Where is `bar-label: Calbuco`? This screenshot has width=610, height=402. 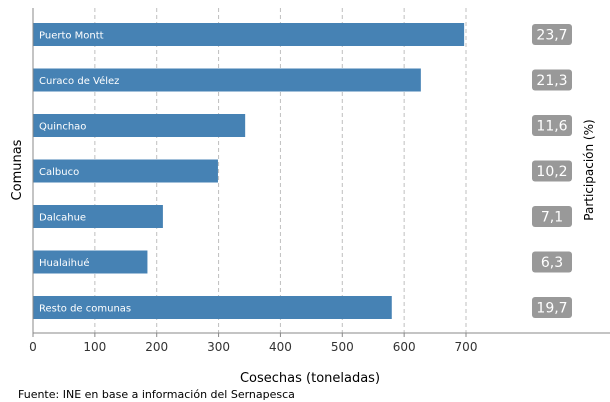 bar-label: Calbuco is located at coordinates (59, 172).